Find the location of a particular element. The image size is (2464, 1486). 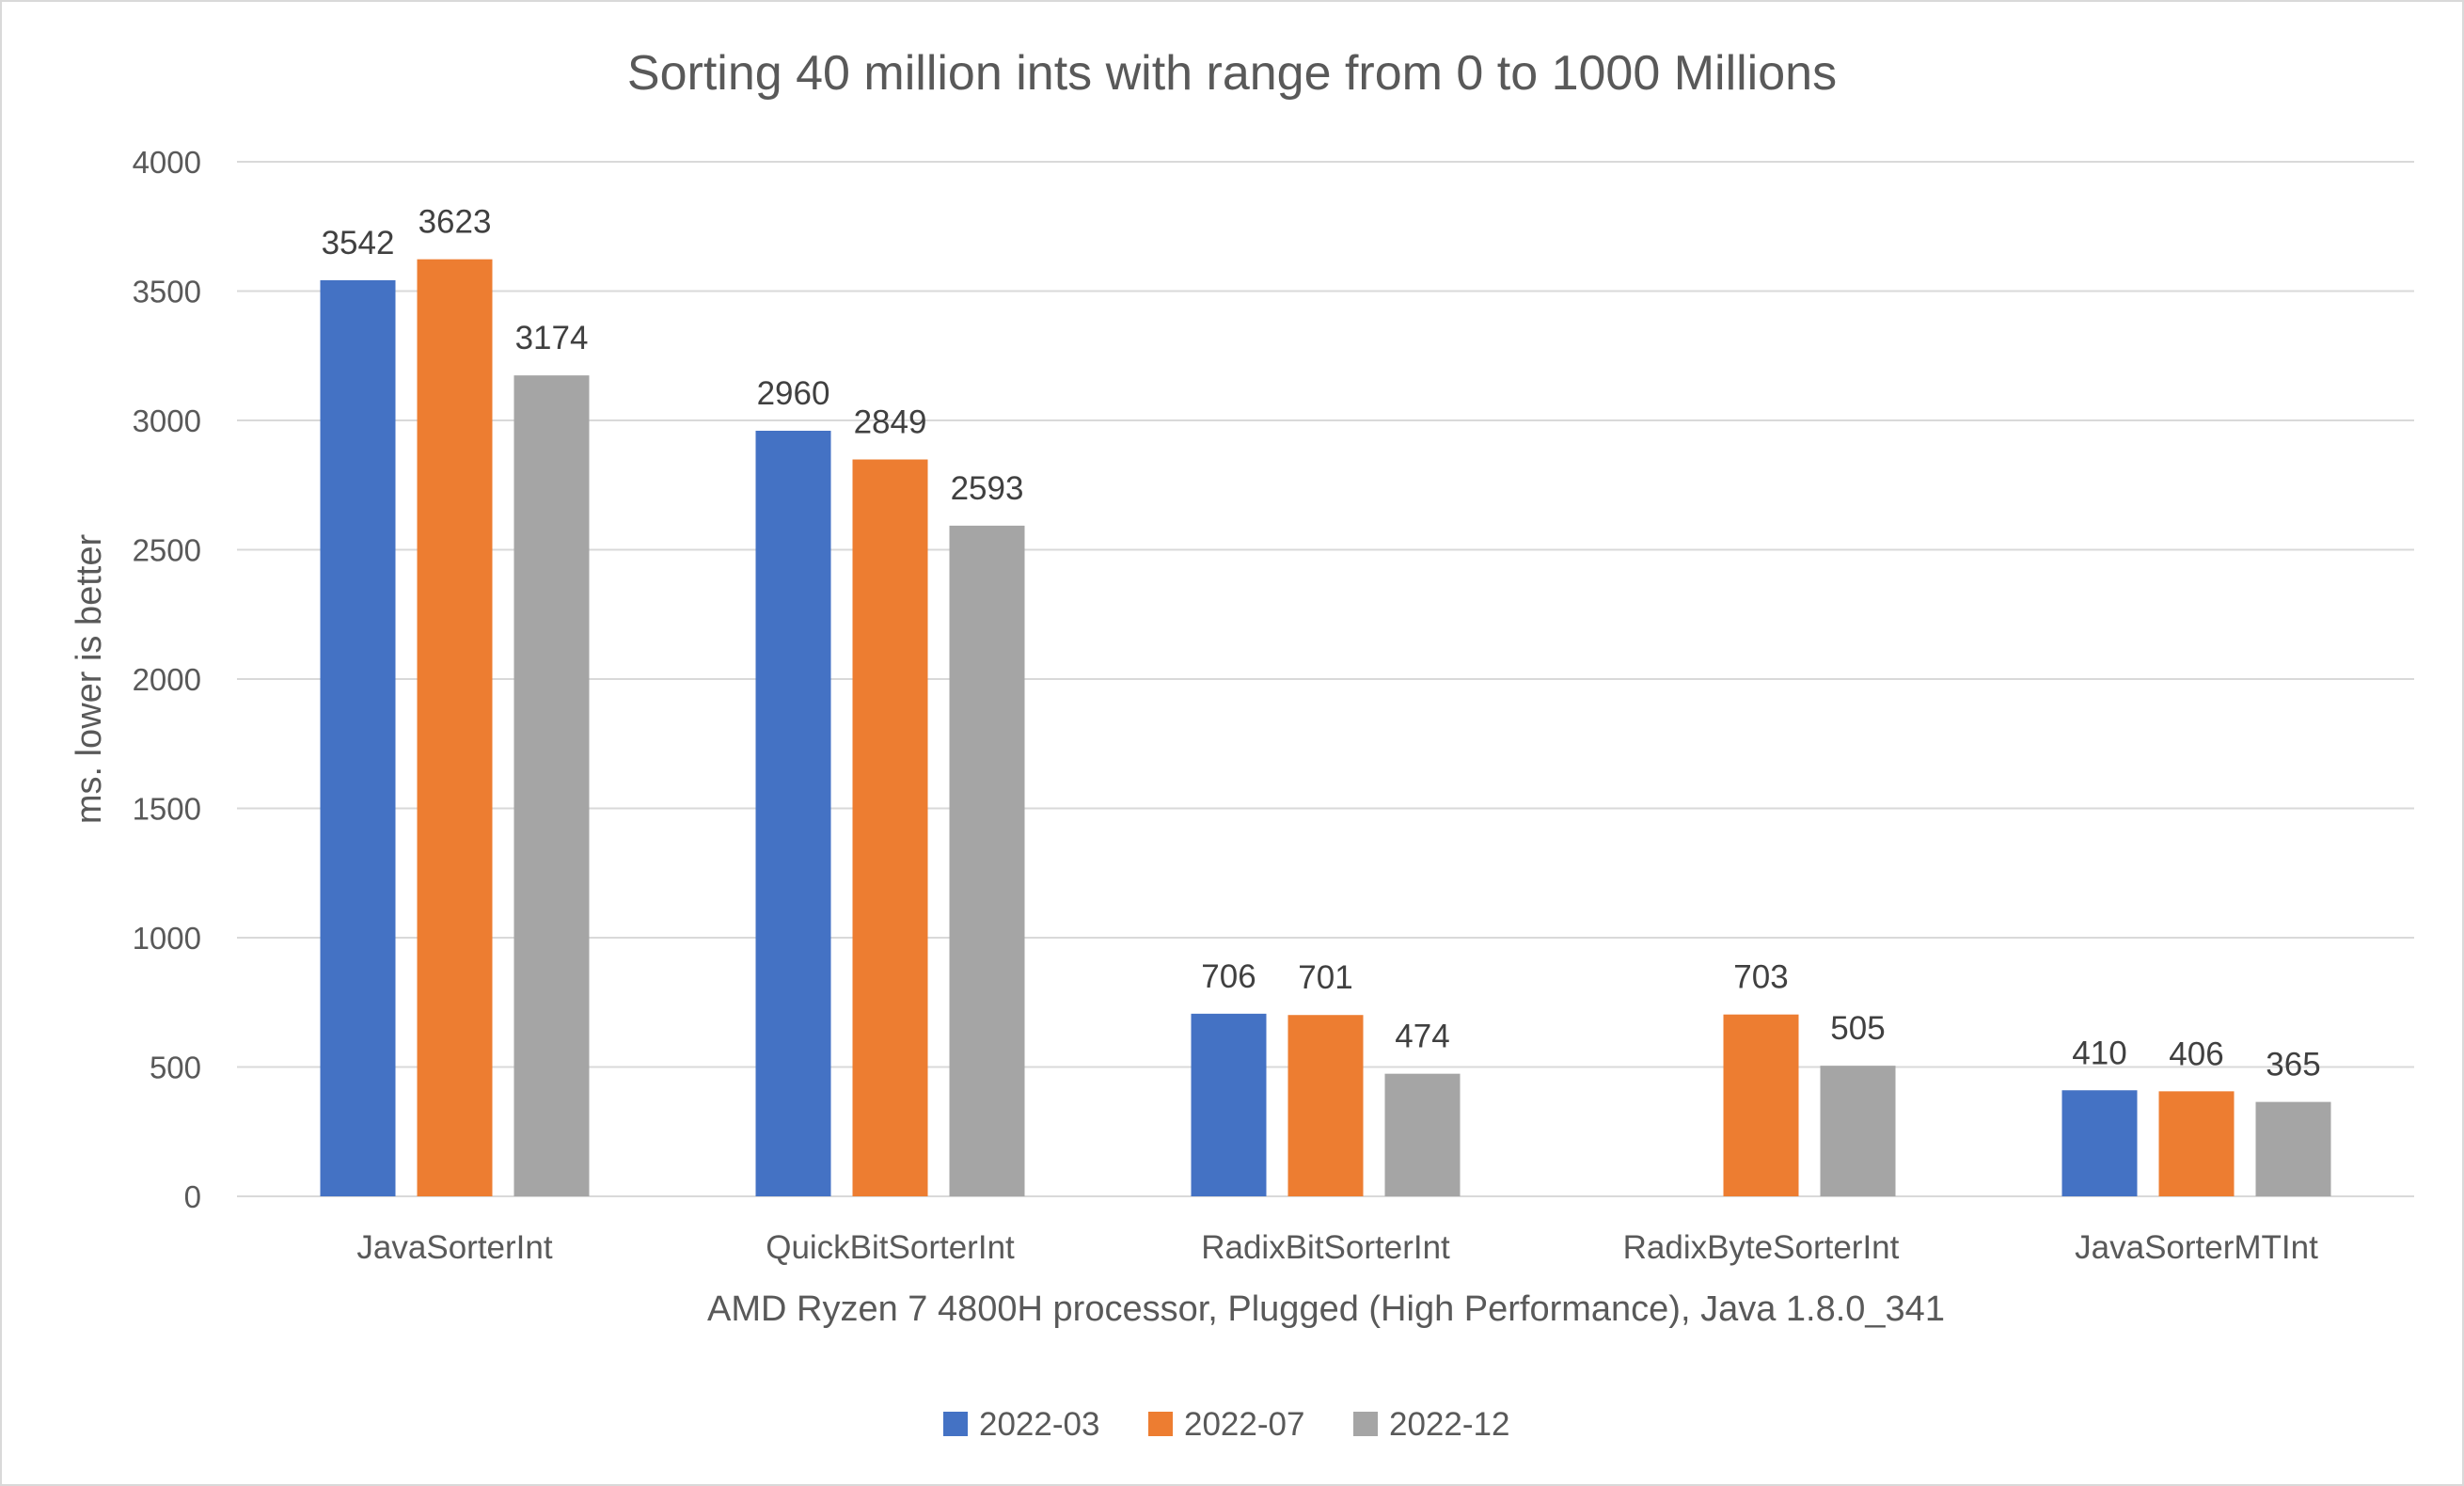

legend: 2022-03 2022-07 2022-12 is located at coordinates (1226, 1424).